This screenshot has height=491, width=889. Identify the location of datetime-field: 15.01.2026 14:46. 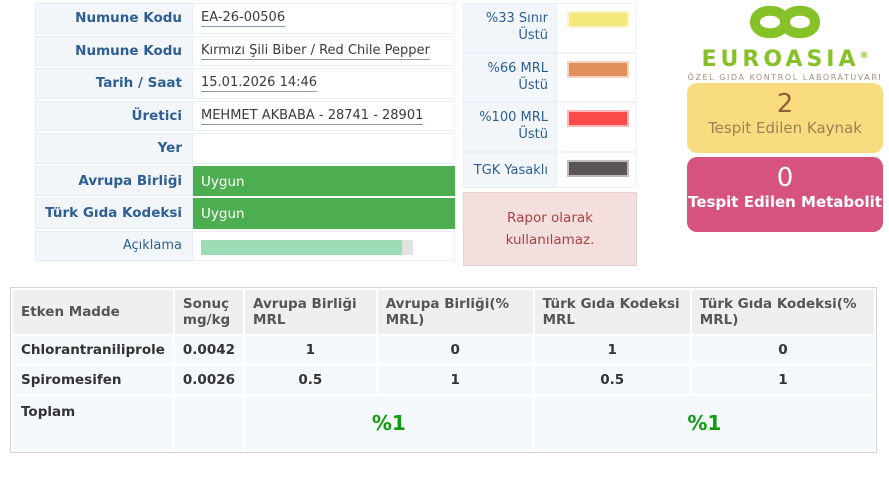
(324, 83).